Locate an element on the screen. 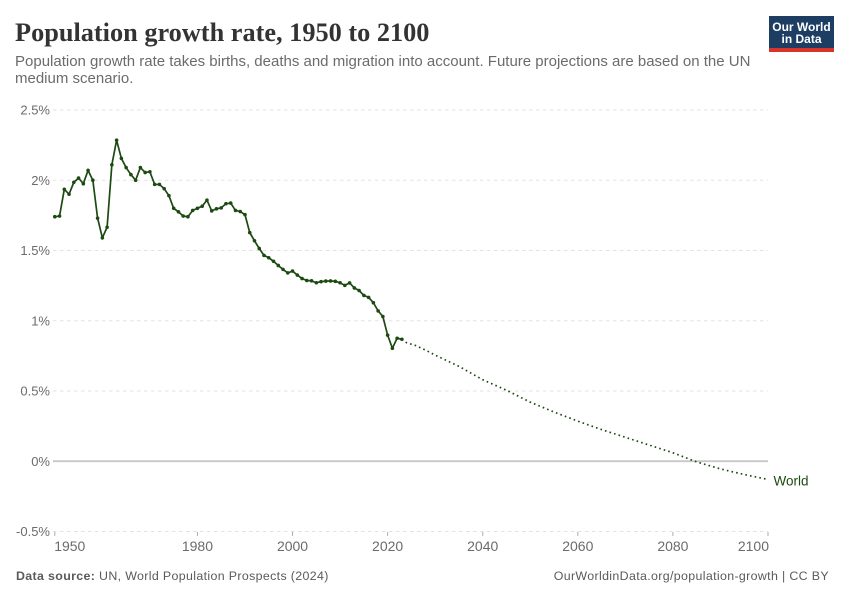  svg-text: 1950 is located at coordinates (69, 546).